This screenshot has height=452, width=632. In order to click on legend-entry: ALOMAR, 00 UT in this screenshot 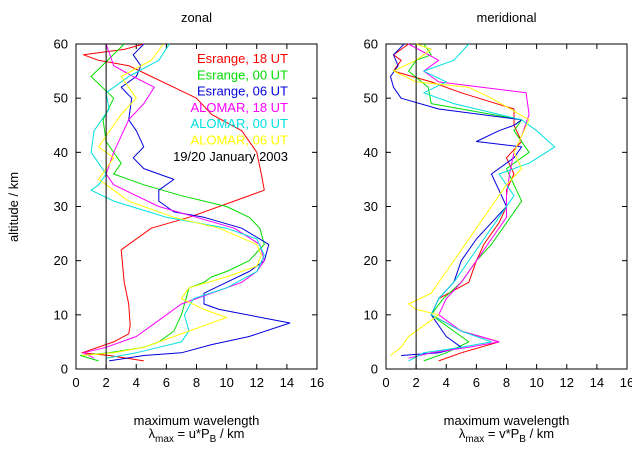, I will do `click(239, 123)`.